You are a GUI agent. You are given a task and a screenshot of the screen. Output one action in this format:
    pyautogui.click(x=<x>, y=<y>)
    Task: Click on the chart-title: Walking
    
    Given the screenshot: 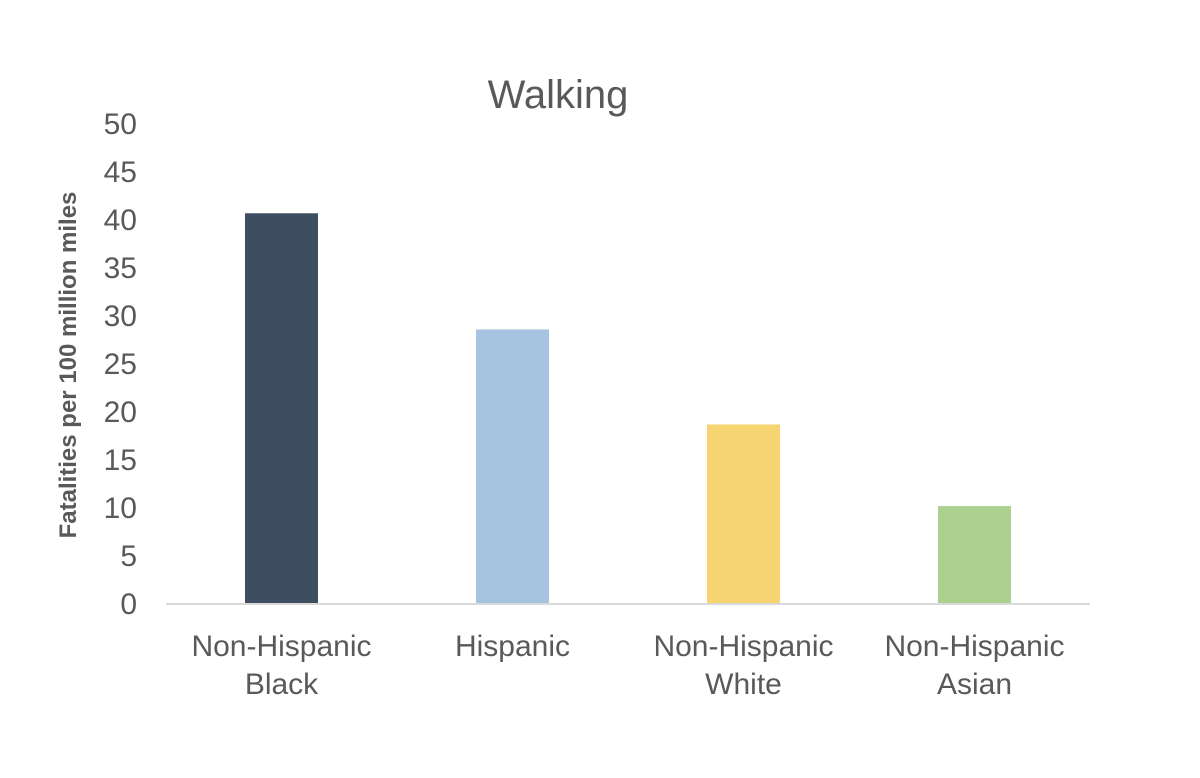 What is the action you would take?
    pyautogui.click(x=558, y=95)
    